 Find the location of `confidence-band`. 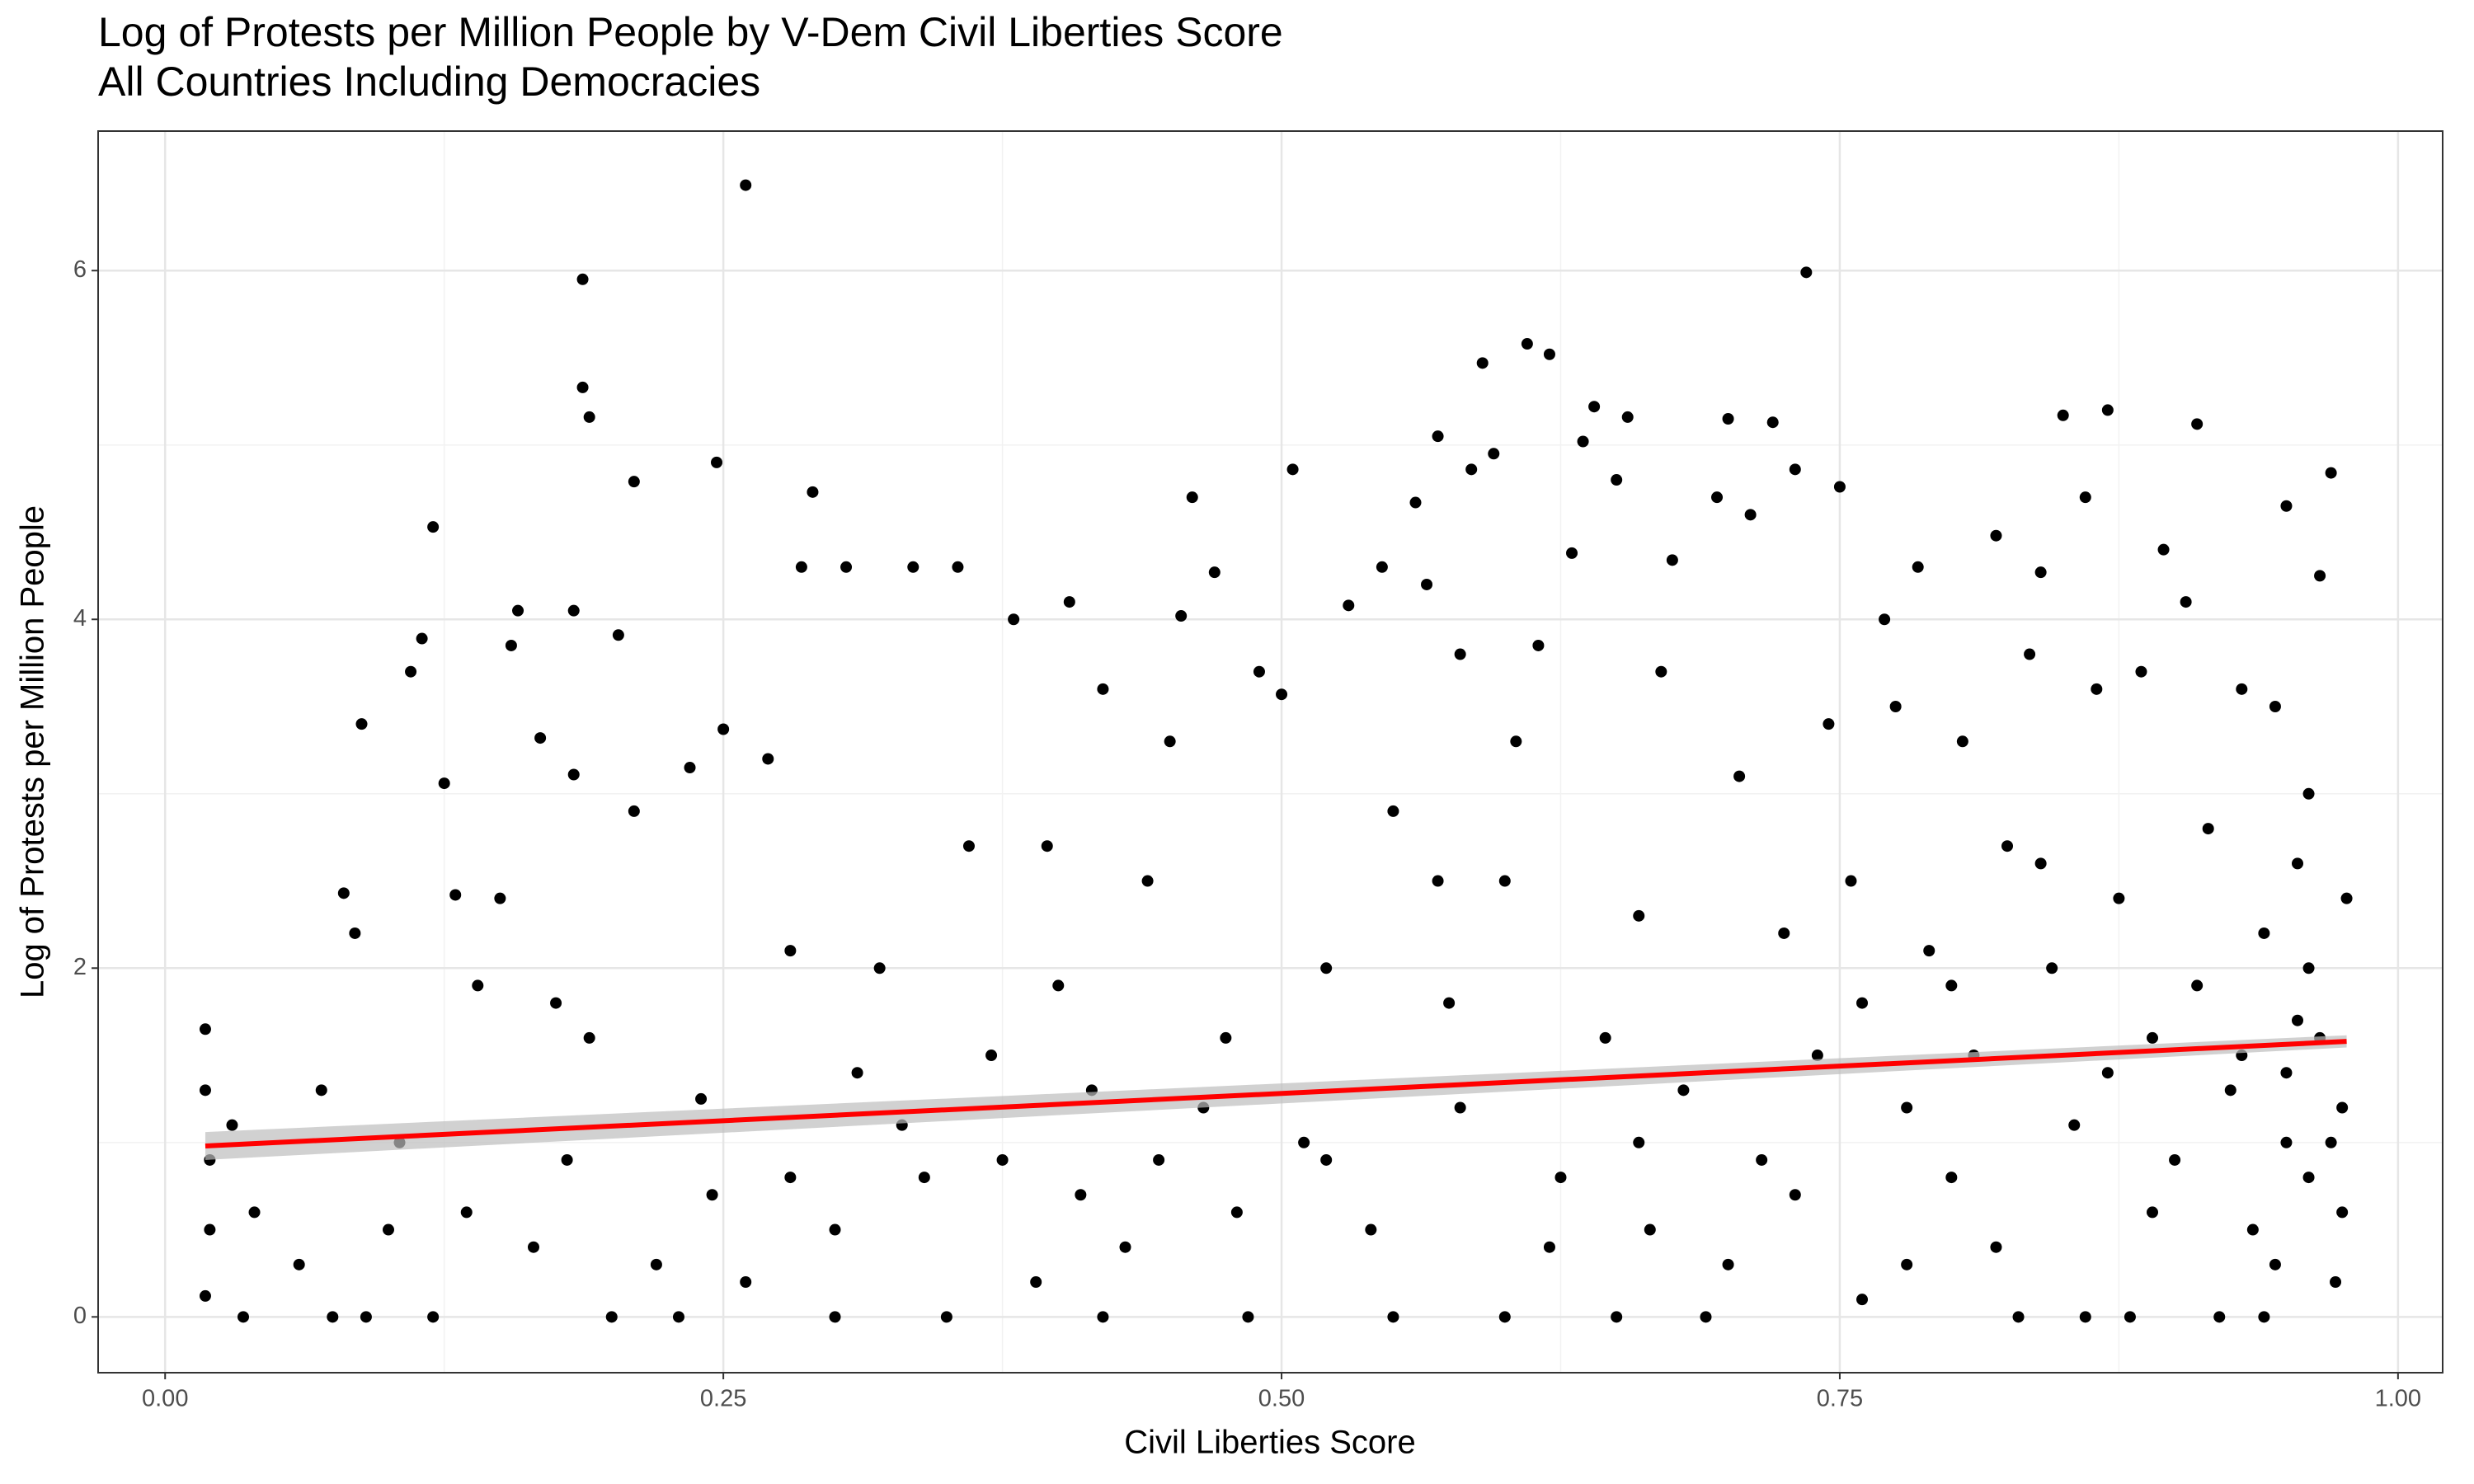

confidence-band is located at coordinates (1276, 1097).